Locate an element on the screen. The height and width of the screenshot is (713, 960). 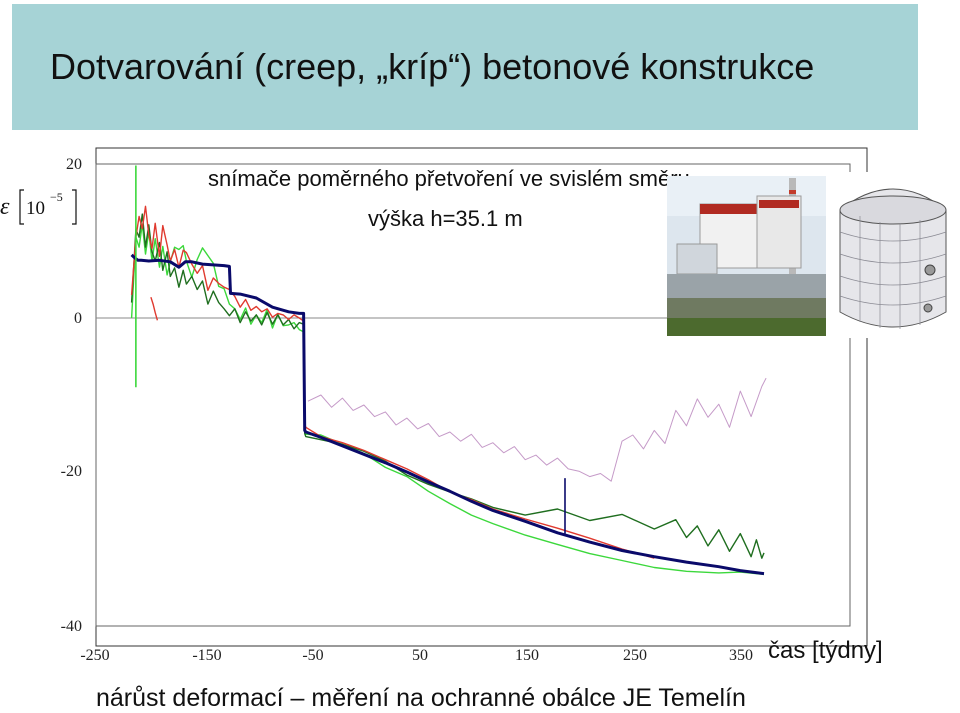
y-axis-bracket-left is located at coordinates (21, 207).